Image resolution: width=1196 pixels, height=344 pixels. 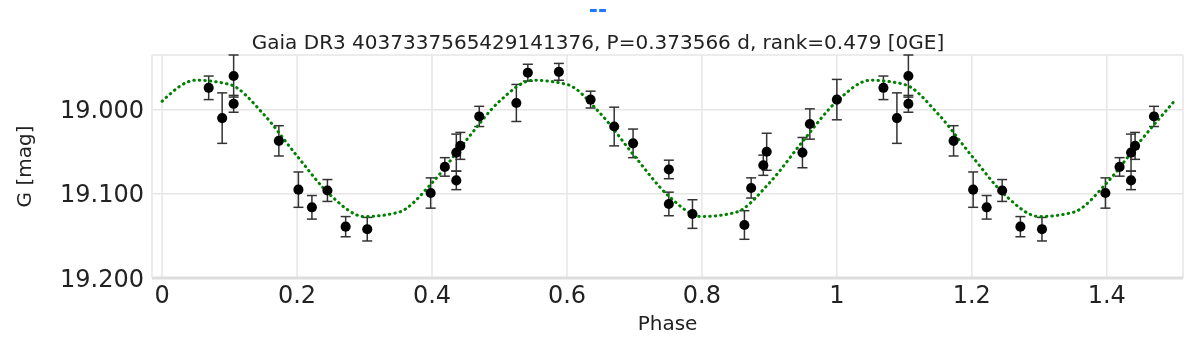 I want to click on x-tick-label: 0, so click(x=162, y=295).